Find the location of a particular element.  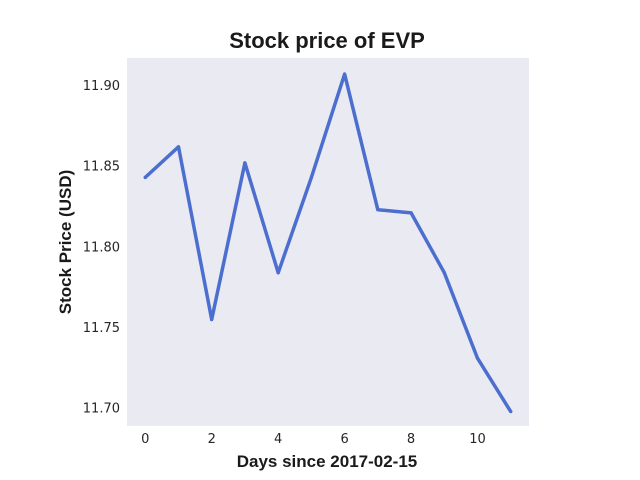

chart-title: Stock price of EVP is located at coordinates (327, 40).